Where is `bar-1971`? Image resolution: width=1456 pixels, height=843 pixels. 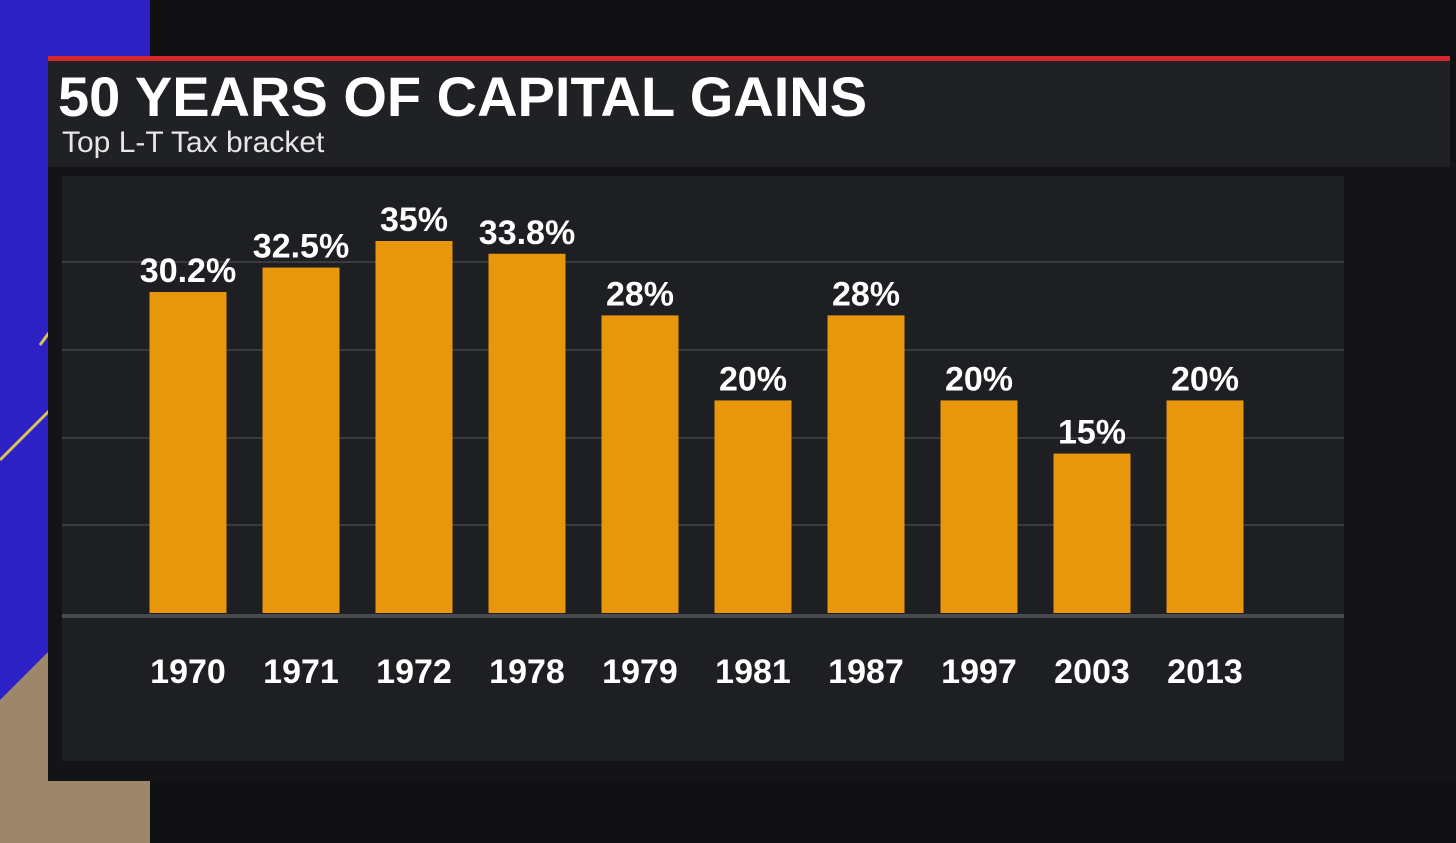
bar-1971 is located at coordinates (301, 440).